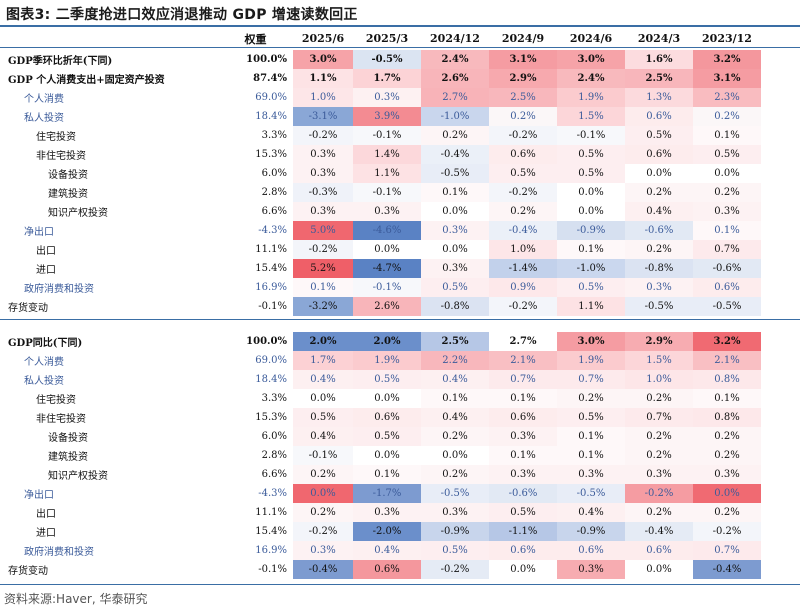 Image resolution: width=800 pixels, height=611 pixels. What do you see at coordinates (727, 379) in the screenshot?
I see `value-cell: 0.8%` at bounding box center [727, 379].